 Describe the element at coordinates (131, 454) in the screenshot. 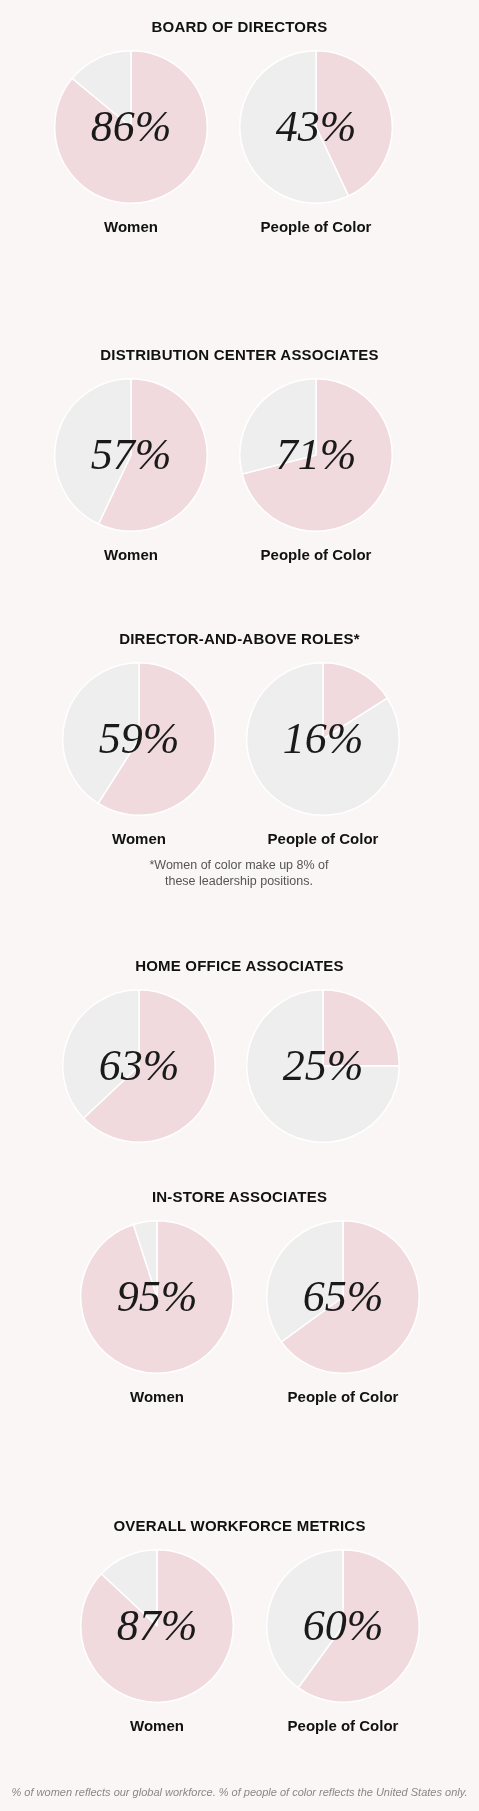

I see `data-label: 57%` at that location.